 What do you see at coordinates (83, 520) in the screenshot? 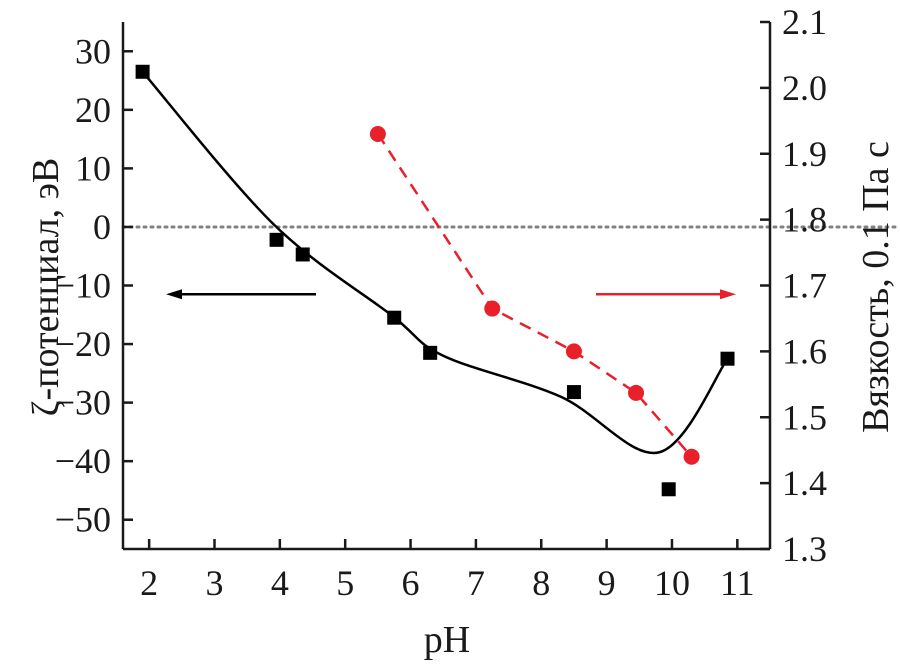
I see `y-left-tick-label: −50` at bounding box center [83, 520].